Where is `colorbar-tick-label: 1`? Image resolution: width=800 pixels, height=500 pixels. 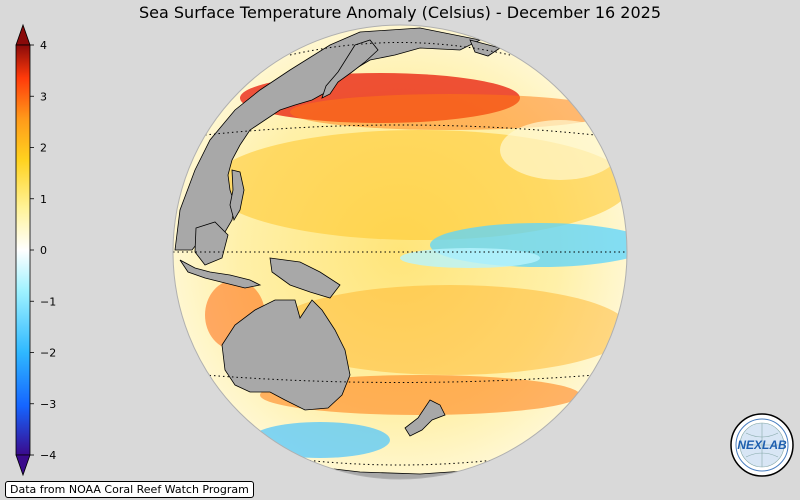
colorbar-tick-label: 1 is located at coordinates (43, 199).